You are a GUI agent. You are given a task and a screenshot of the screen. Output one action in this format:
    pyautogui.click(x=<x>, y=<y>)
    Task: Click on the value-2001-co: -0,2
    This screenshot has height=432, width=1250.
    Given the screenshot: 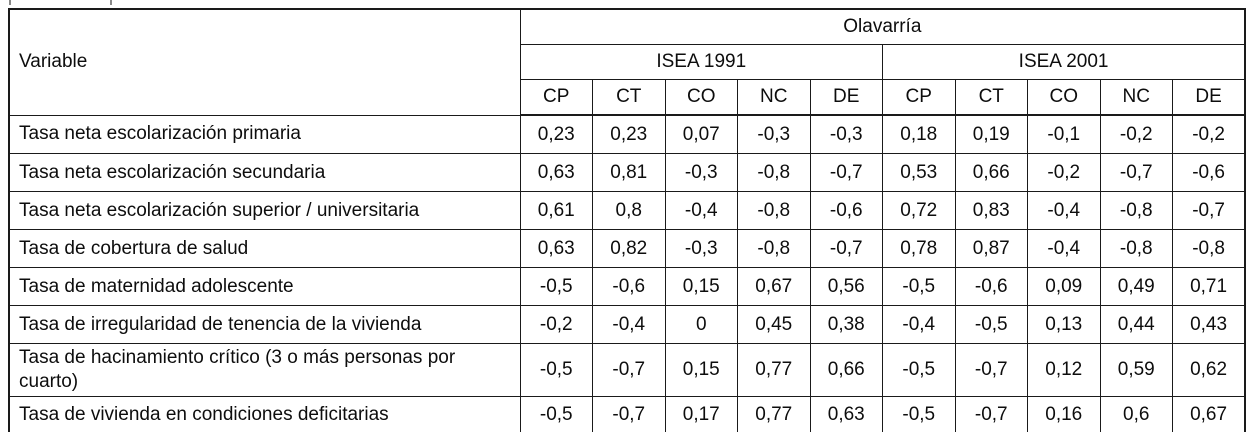 What is the action you would take?
    pyautogui.click(x=1064, y=172)
    